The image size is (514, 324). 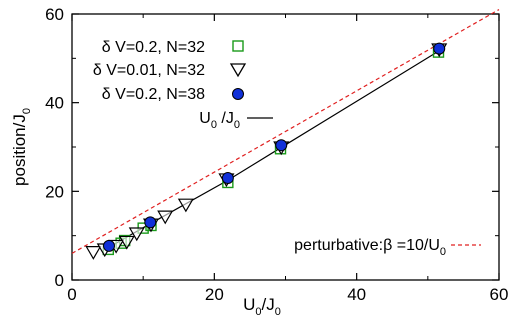 I want to click on y-axis-label: position/J0, so click(x=21, y=147).